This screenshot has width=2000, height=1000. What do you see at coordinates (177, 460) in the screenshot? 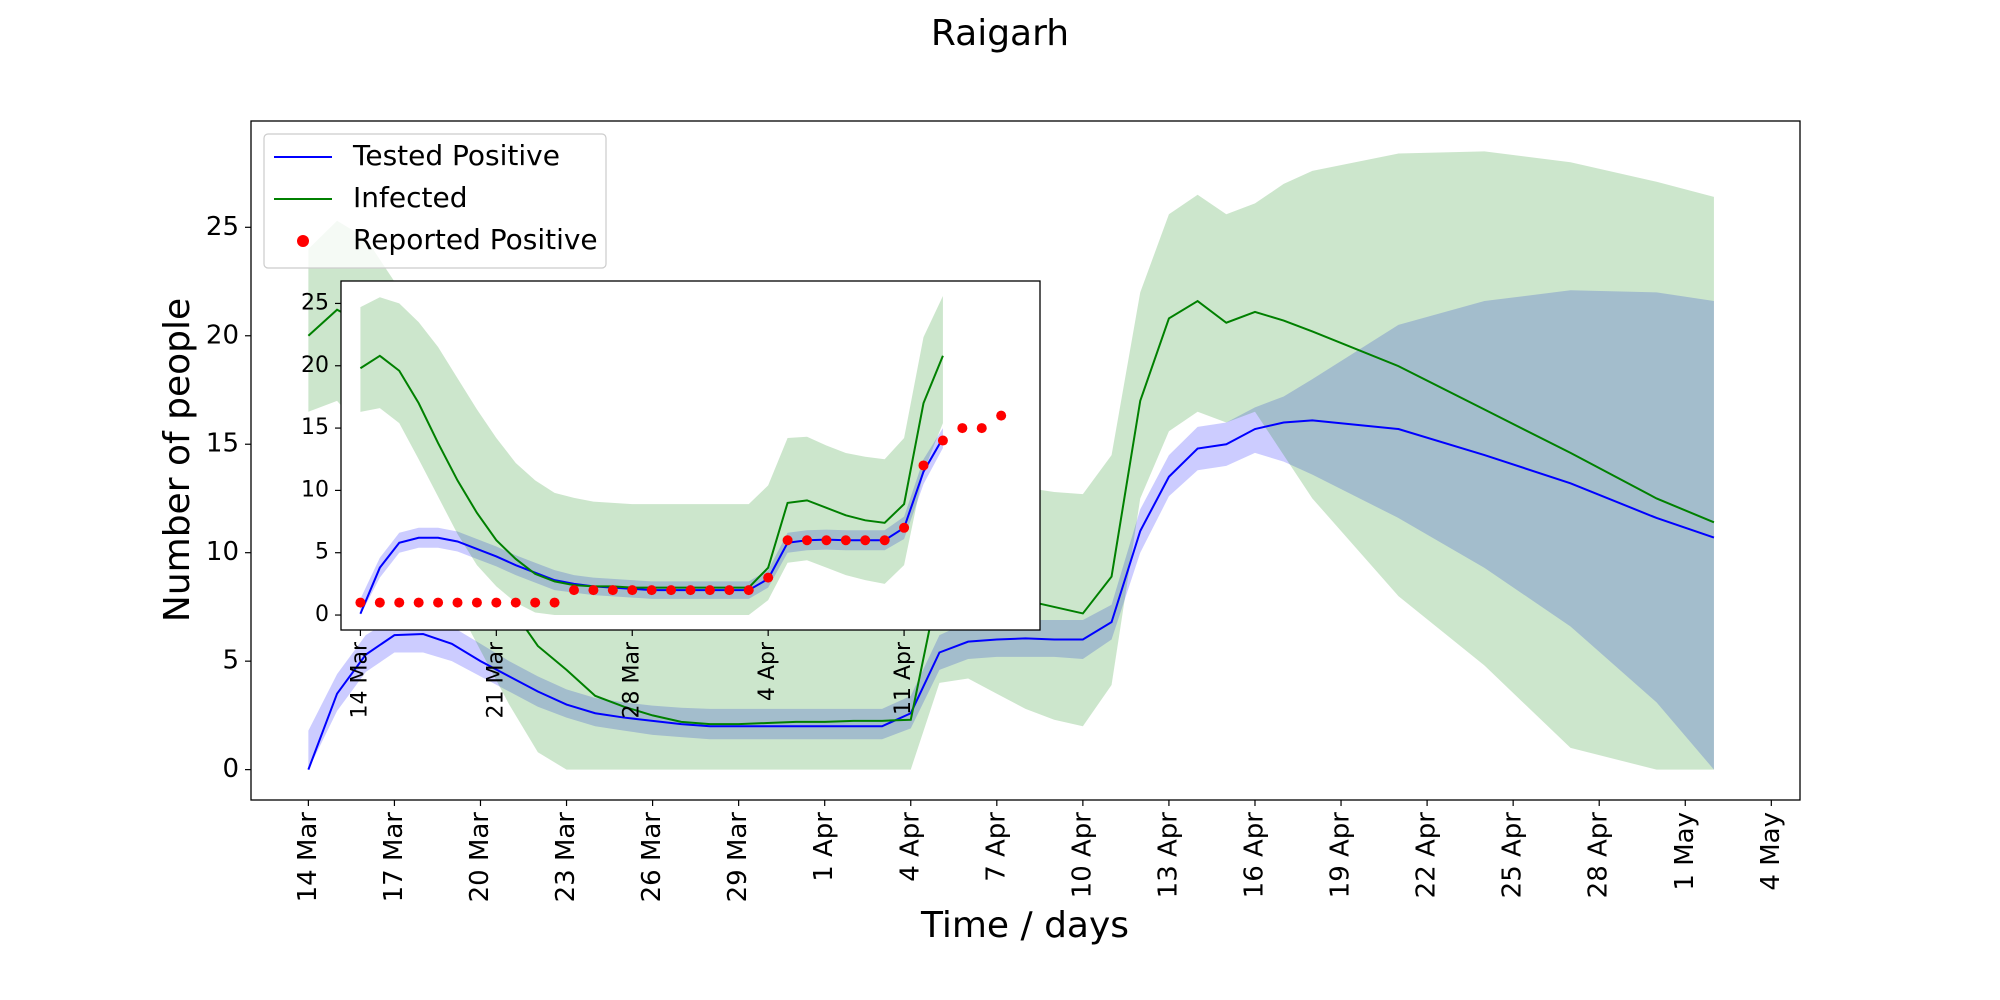
I see `y-axis-label: Number of people` at bounding box center [177, 460].